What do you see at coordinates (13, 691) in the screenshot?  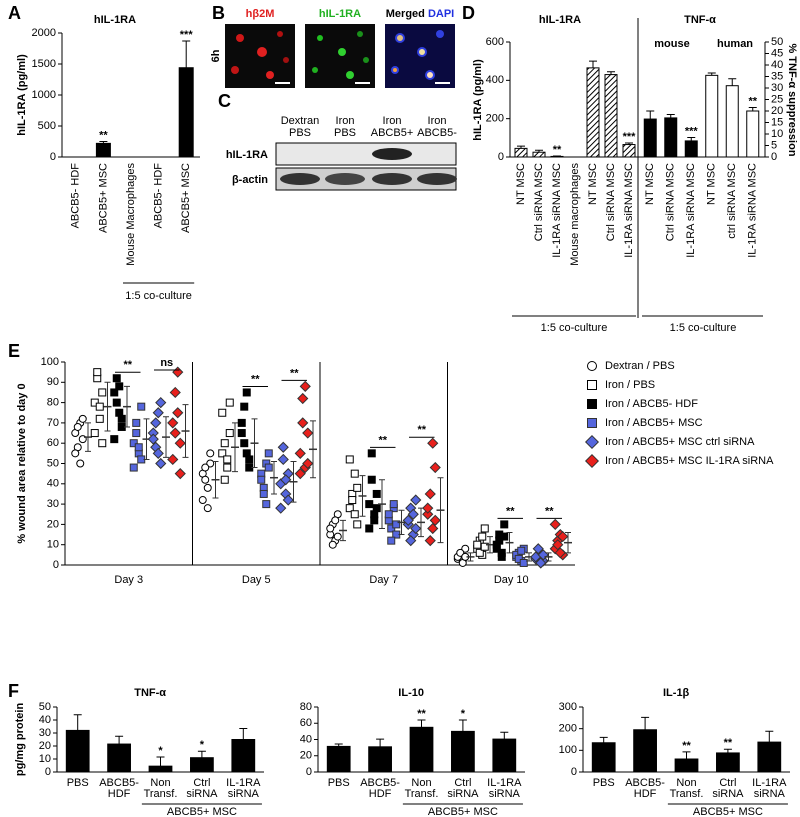 I see `panel-label: F` at bounding box center [13, 691].